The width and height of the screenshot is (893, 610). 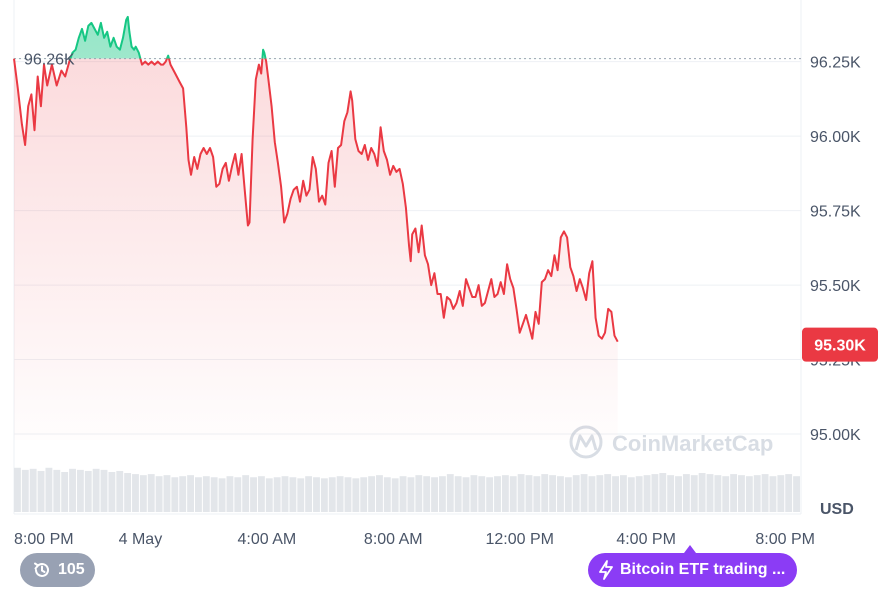 I want to click on current-price-badge: 95.30K, so click(x=840, y=344).